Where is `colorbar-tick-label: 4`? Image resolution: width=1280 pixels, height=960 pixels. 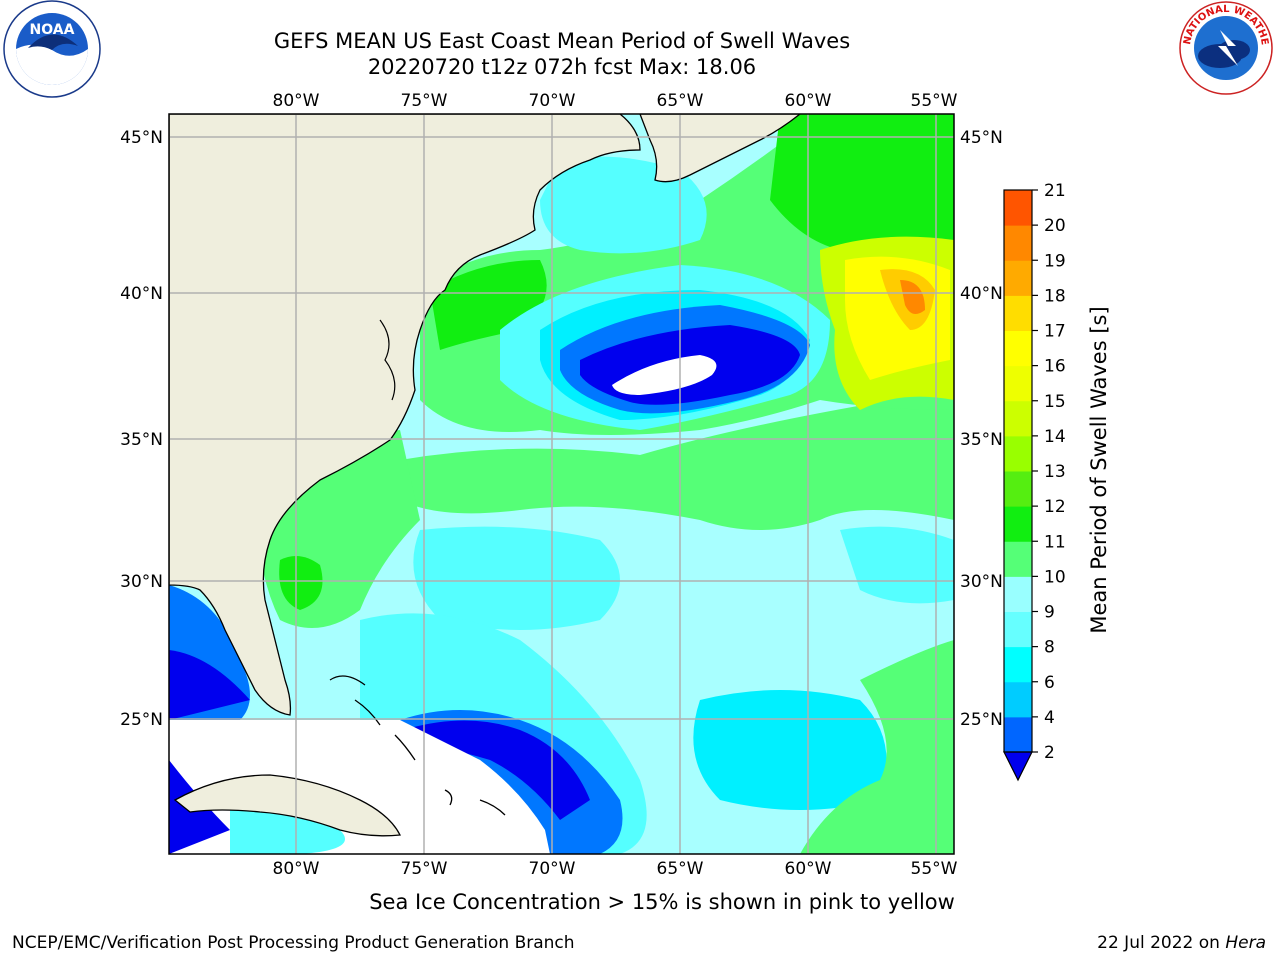 colorbar-tick-label: 4 is located at coordinates (1049, 718).